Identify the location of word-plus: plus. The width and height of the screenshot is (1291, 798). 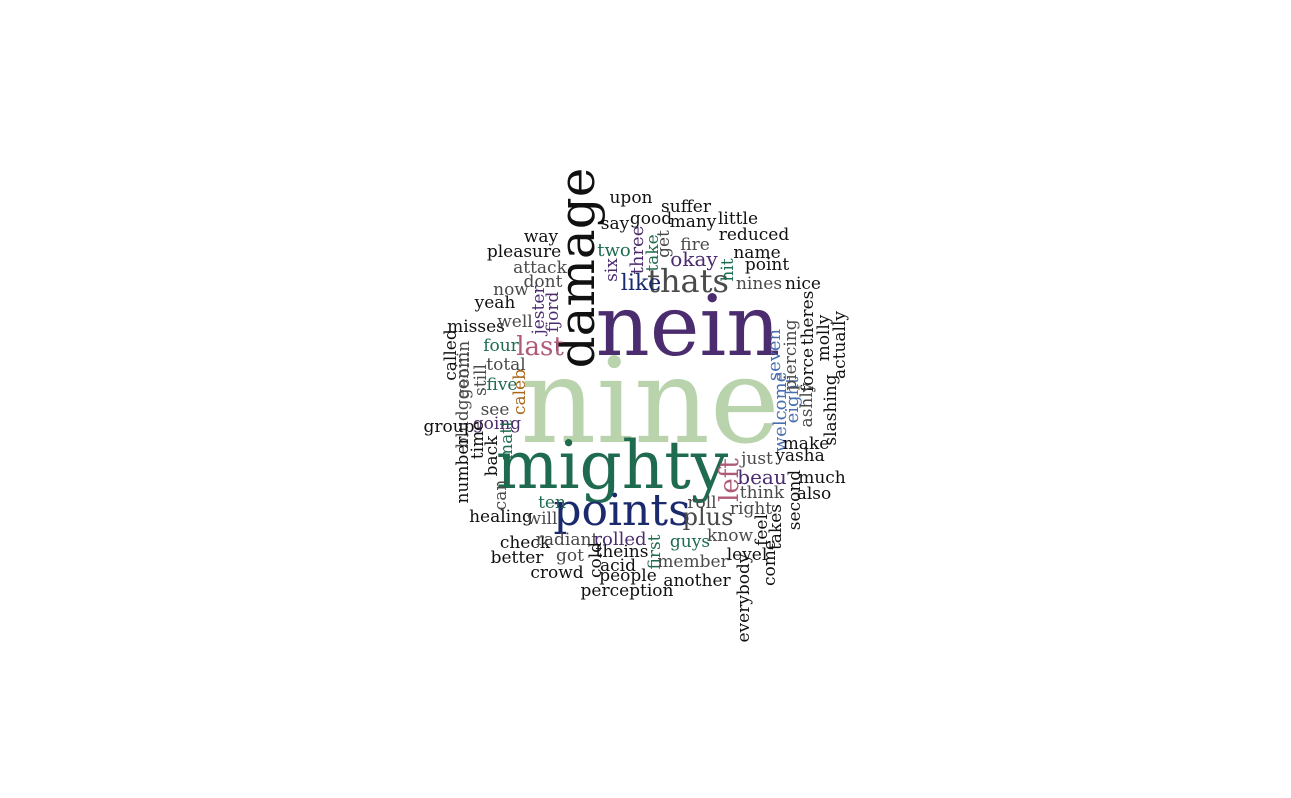
(708, 517).